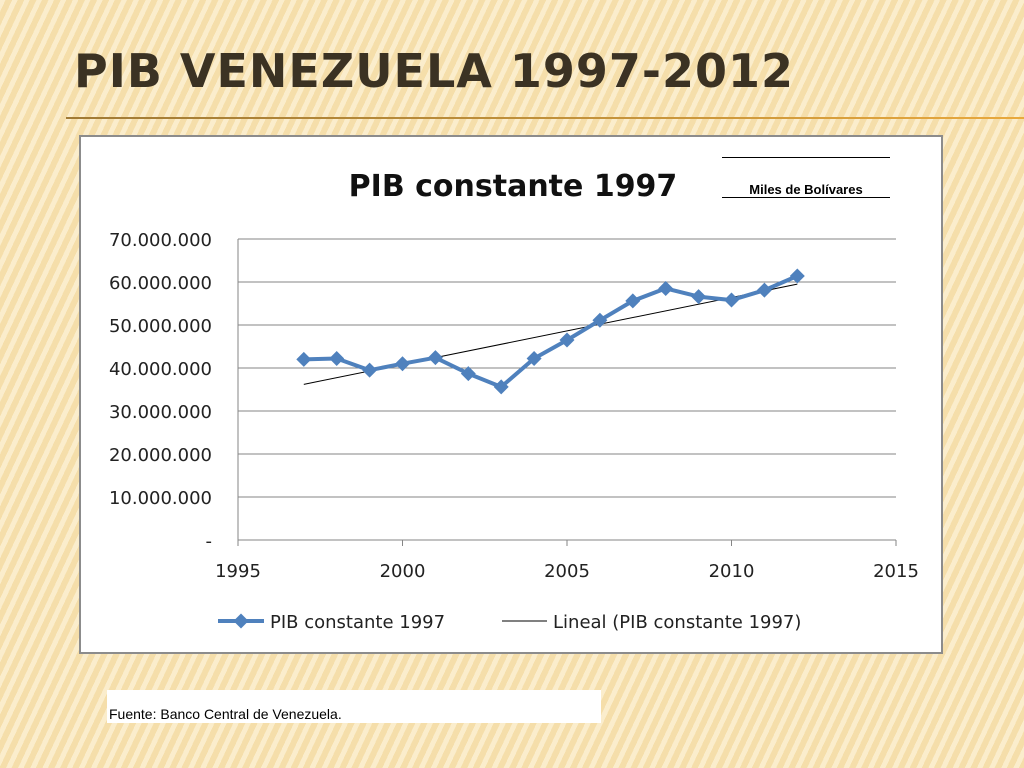 The width and height of the screenshot is (1024, 768). What do you see at coordinates (160, 283) in the screenshot?
I see `y-tick-label: 60.000.000` at bounding box center [160, 283].